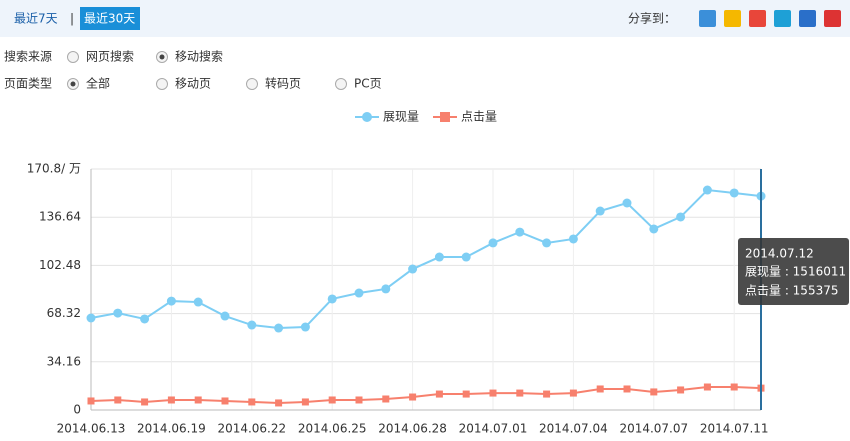 The height and width of the screenshot is (441, 850). What do you see at coordinates (60, 217) in the screenshot?
I see `y-tick-label: 136.64` at bounding box center [60, 217].